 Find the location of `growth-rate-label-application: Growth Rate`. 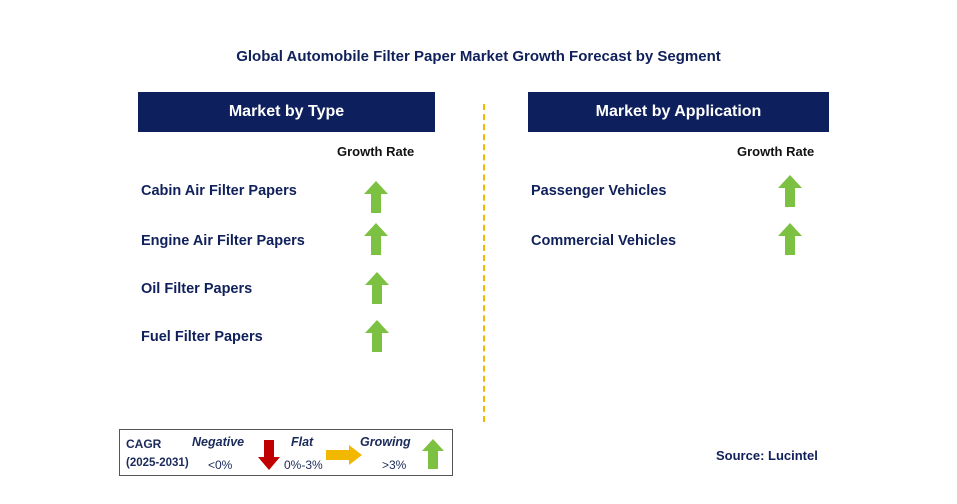

growth-rate-label-application: Growth Rate is located at coordinates (776, 151).